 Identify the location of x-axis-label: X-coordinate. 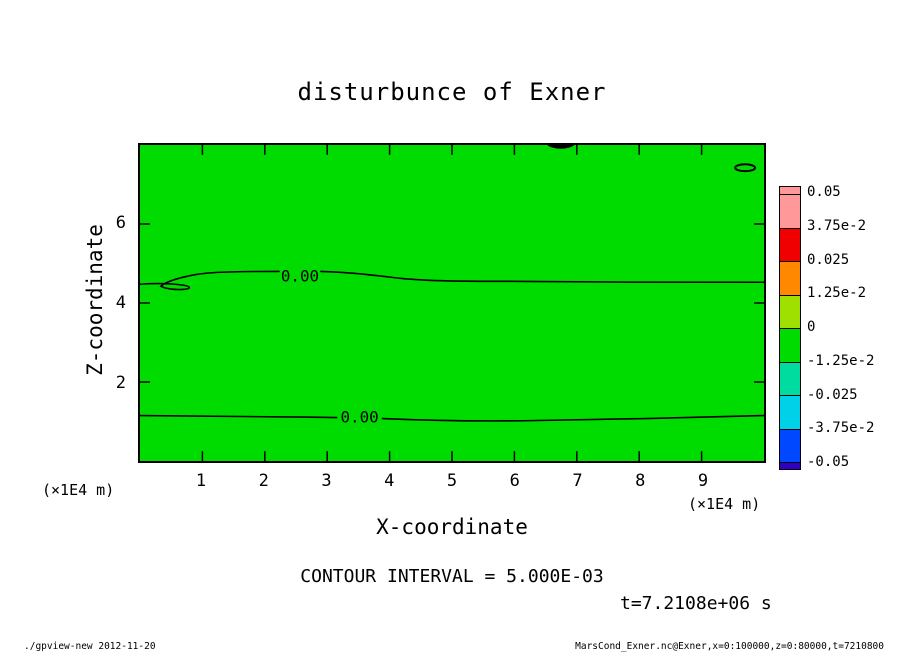
(452, 527).